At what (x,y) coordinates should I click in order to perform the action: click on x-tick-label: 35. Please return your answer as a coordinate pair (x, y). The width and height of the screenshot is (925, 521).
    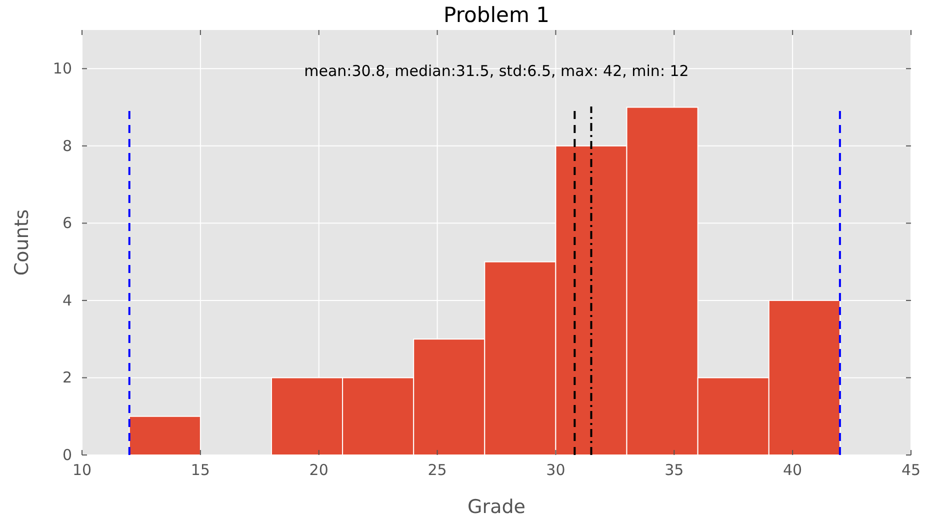
    Looking at the image, I should click on (674, 470).